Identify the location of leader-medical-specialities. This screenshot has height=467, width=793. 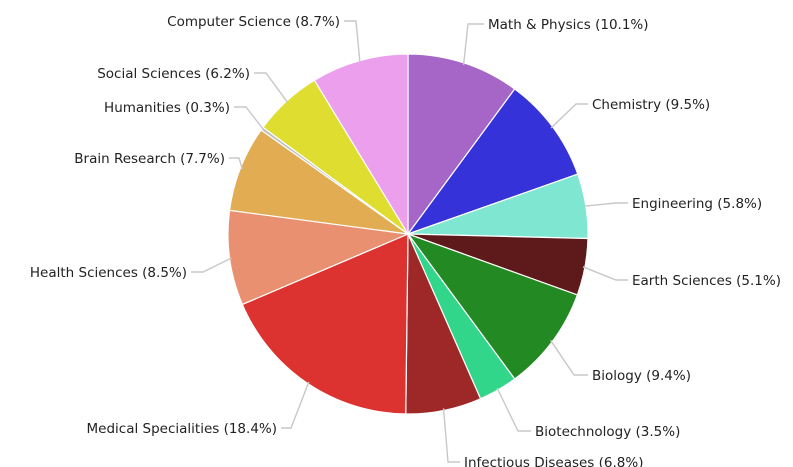
(295, 405).